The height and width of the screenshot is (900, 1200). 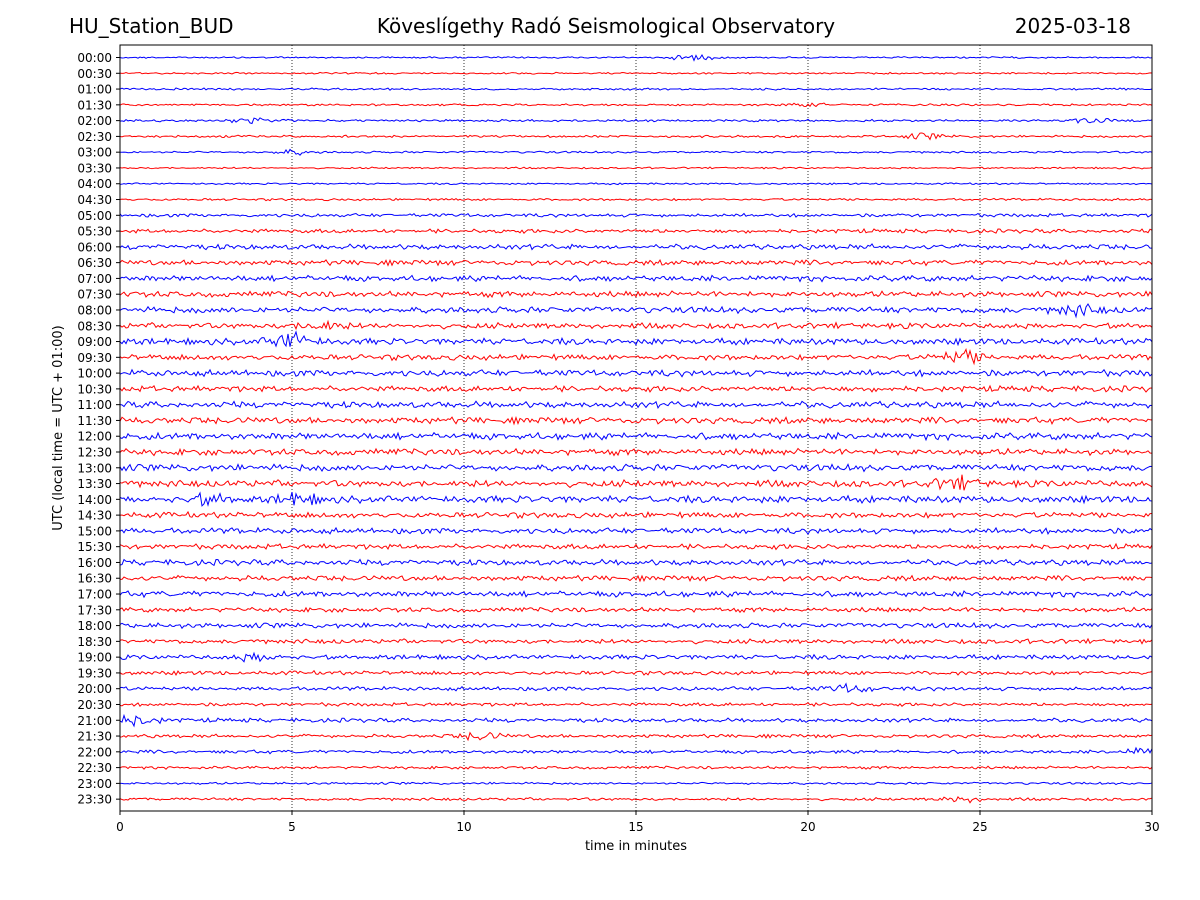 I want to click on station-name: HU_Station_BUD, so click(x=151, y=26).